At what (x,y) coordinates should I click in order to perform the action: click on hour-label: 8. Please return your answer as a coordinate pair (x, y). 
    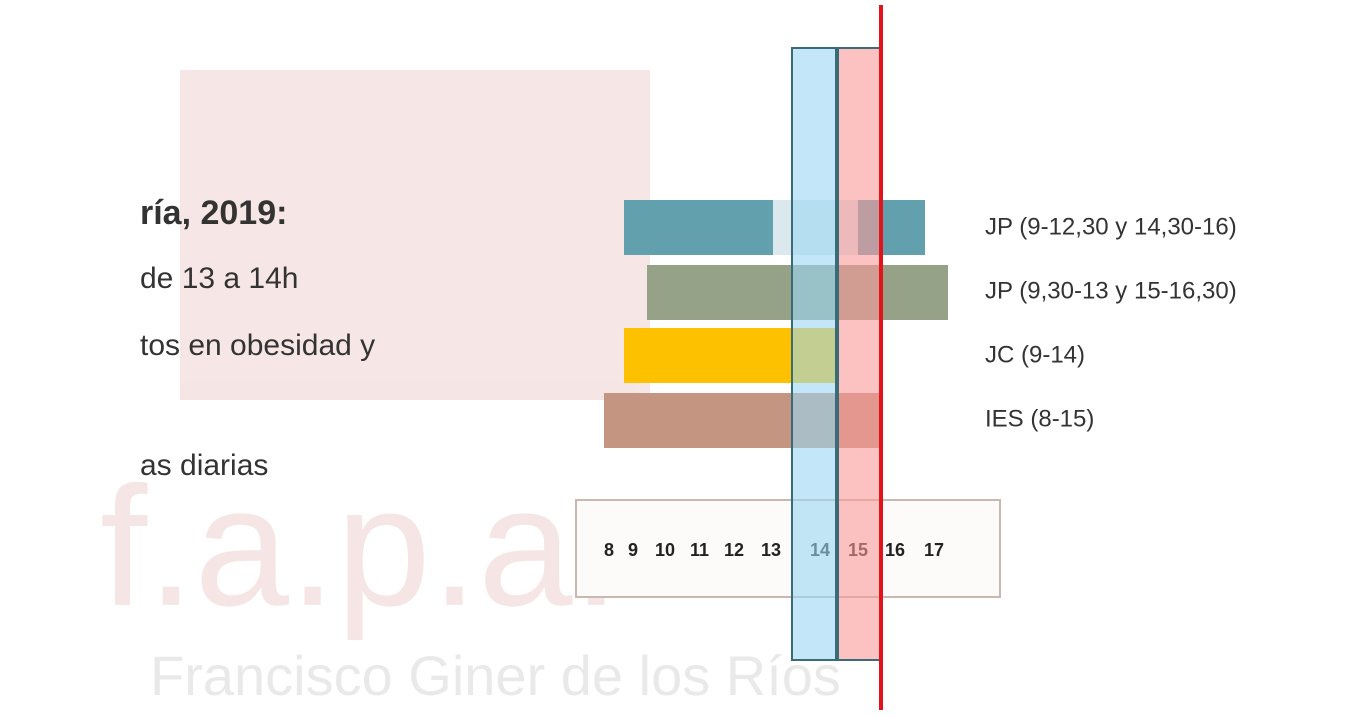
    Looking at the image, I should click on (609, 550).